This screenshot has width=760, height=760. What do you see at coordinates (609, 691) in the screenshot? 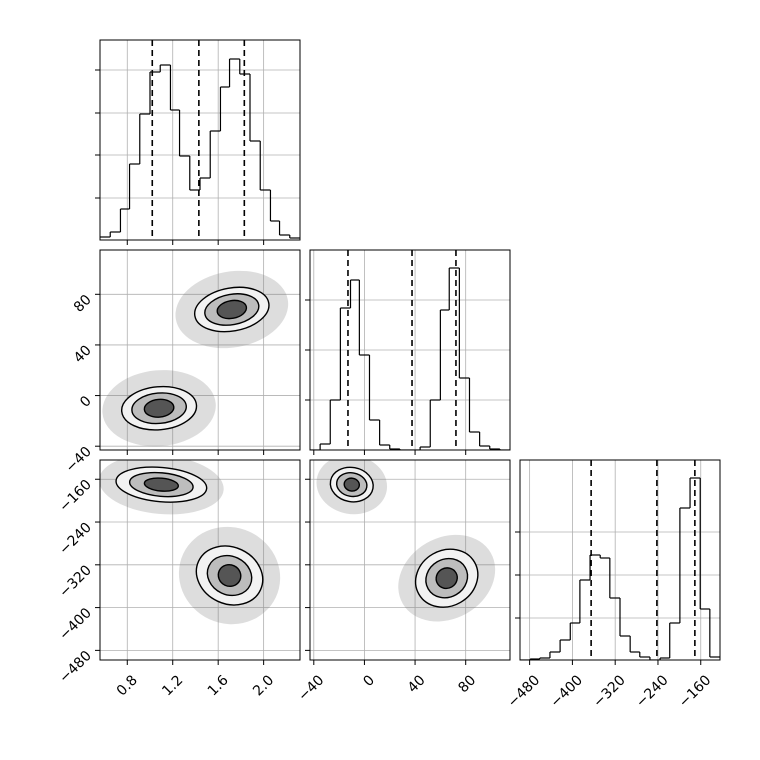
I see `x-tick-label: −320` at bounding box center [609, 691].